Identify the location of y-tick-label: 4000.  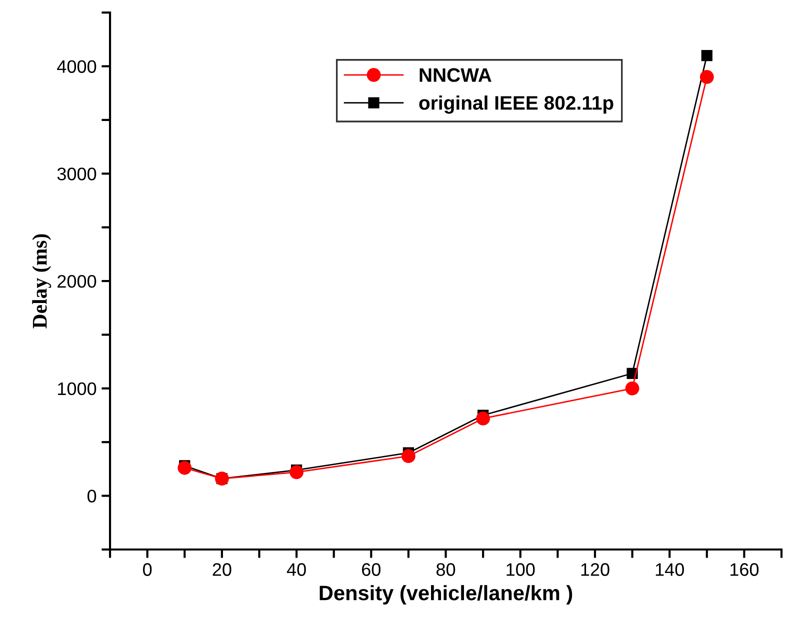
(76, 66).